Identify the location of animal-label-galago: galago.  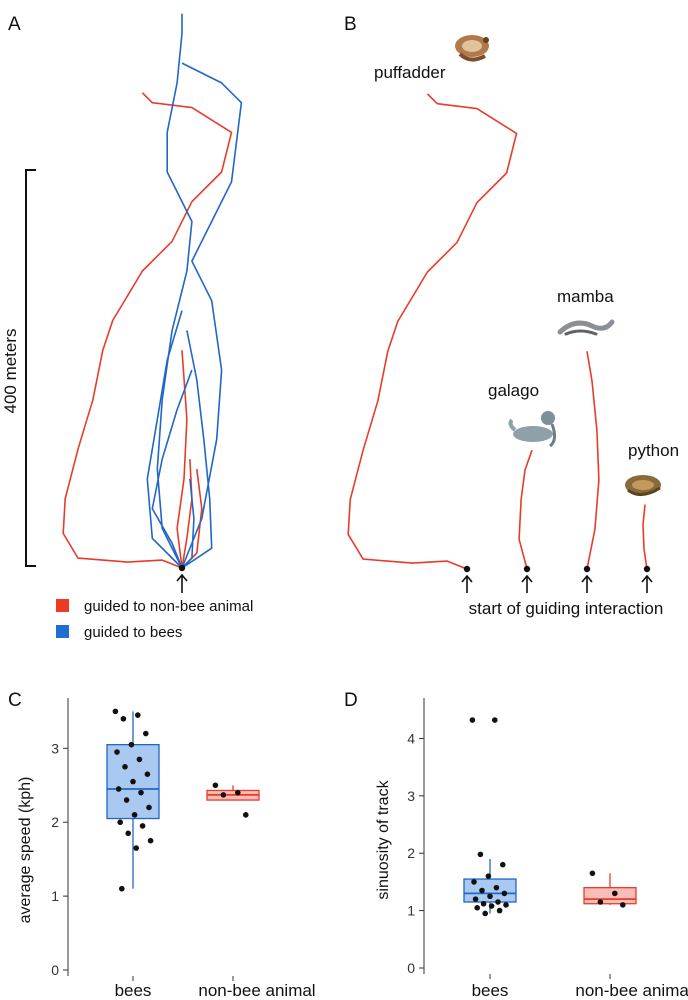
(513, 390).